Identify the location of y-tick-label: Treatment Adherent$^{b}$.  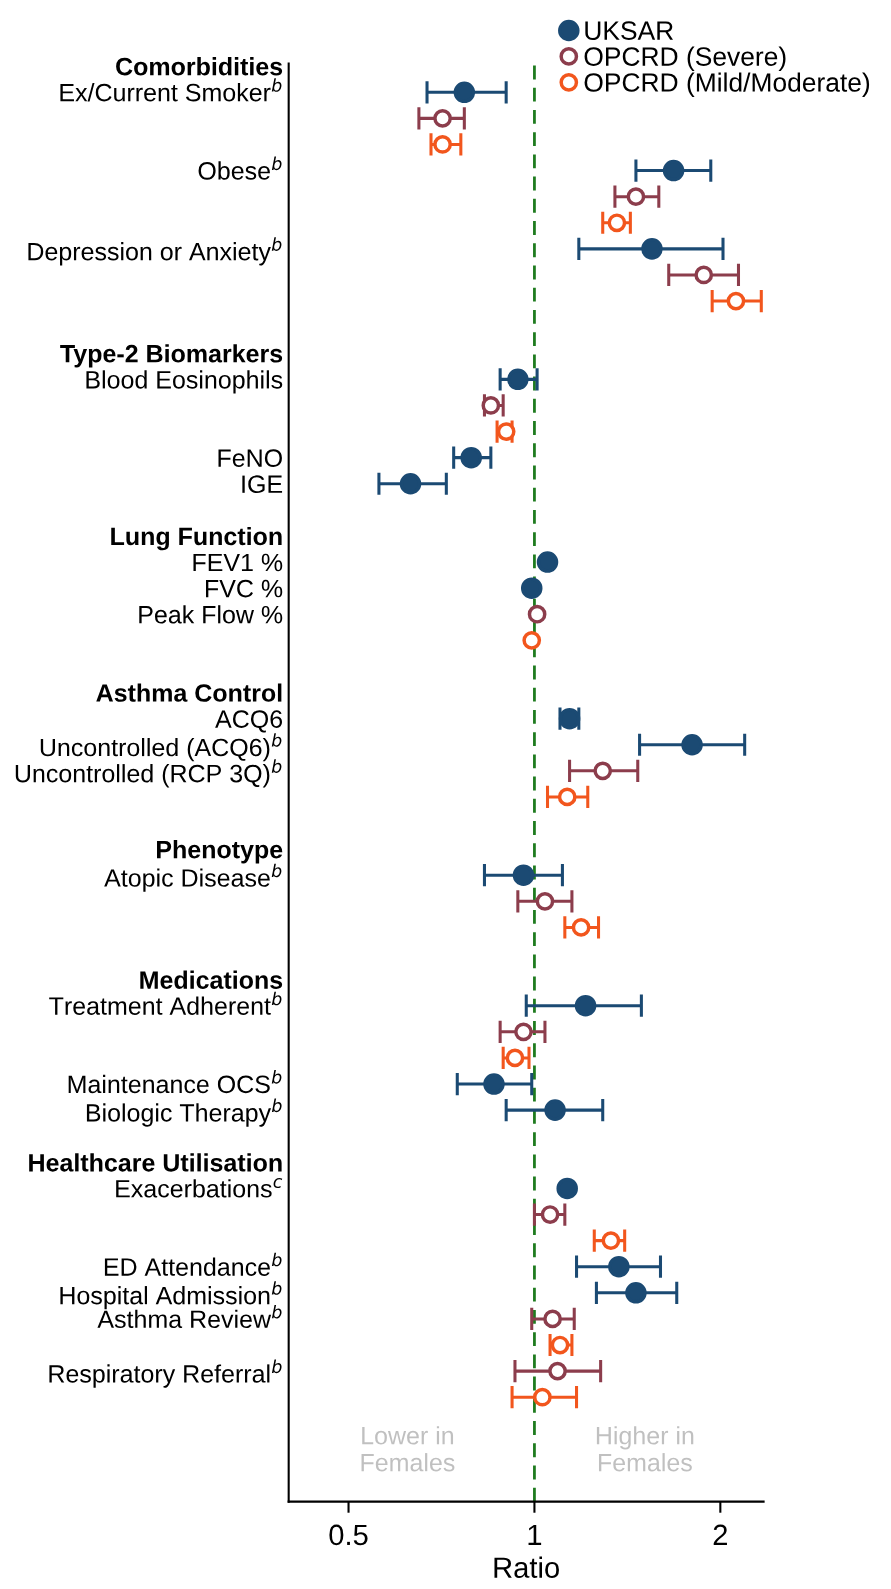
(165, 1003).